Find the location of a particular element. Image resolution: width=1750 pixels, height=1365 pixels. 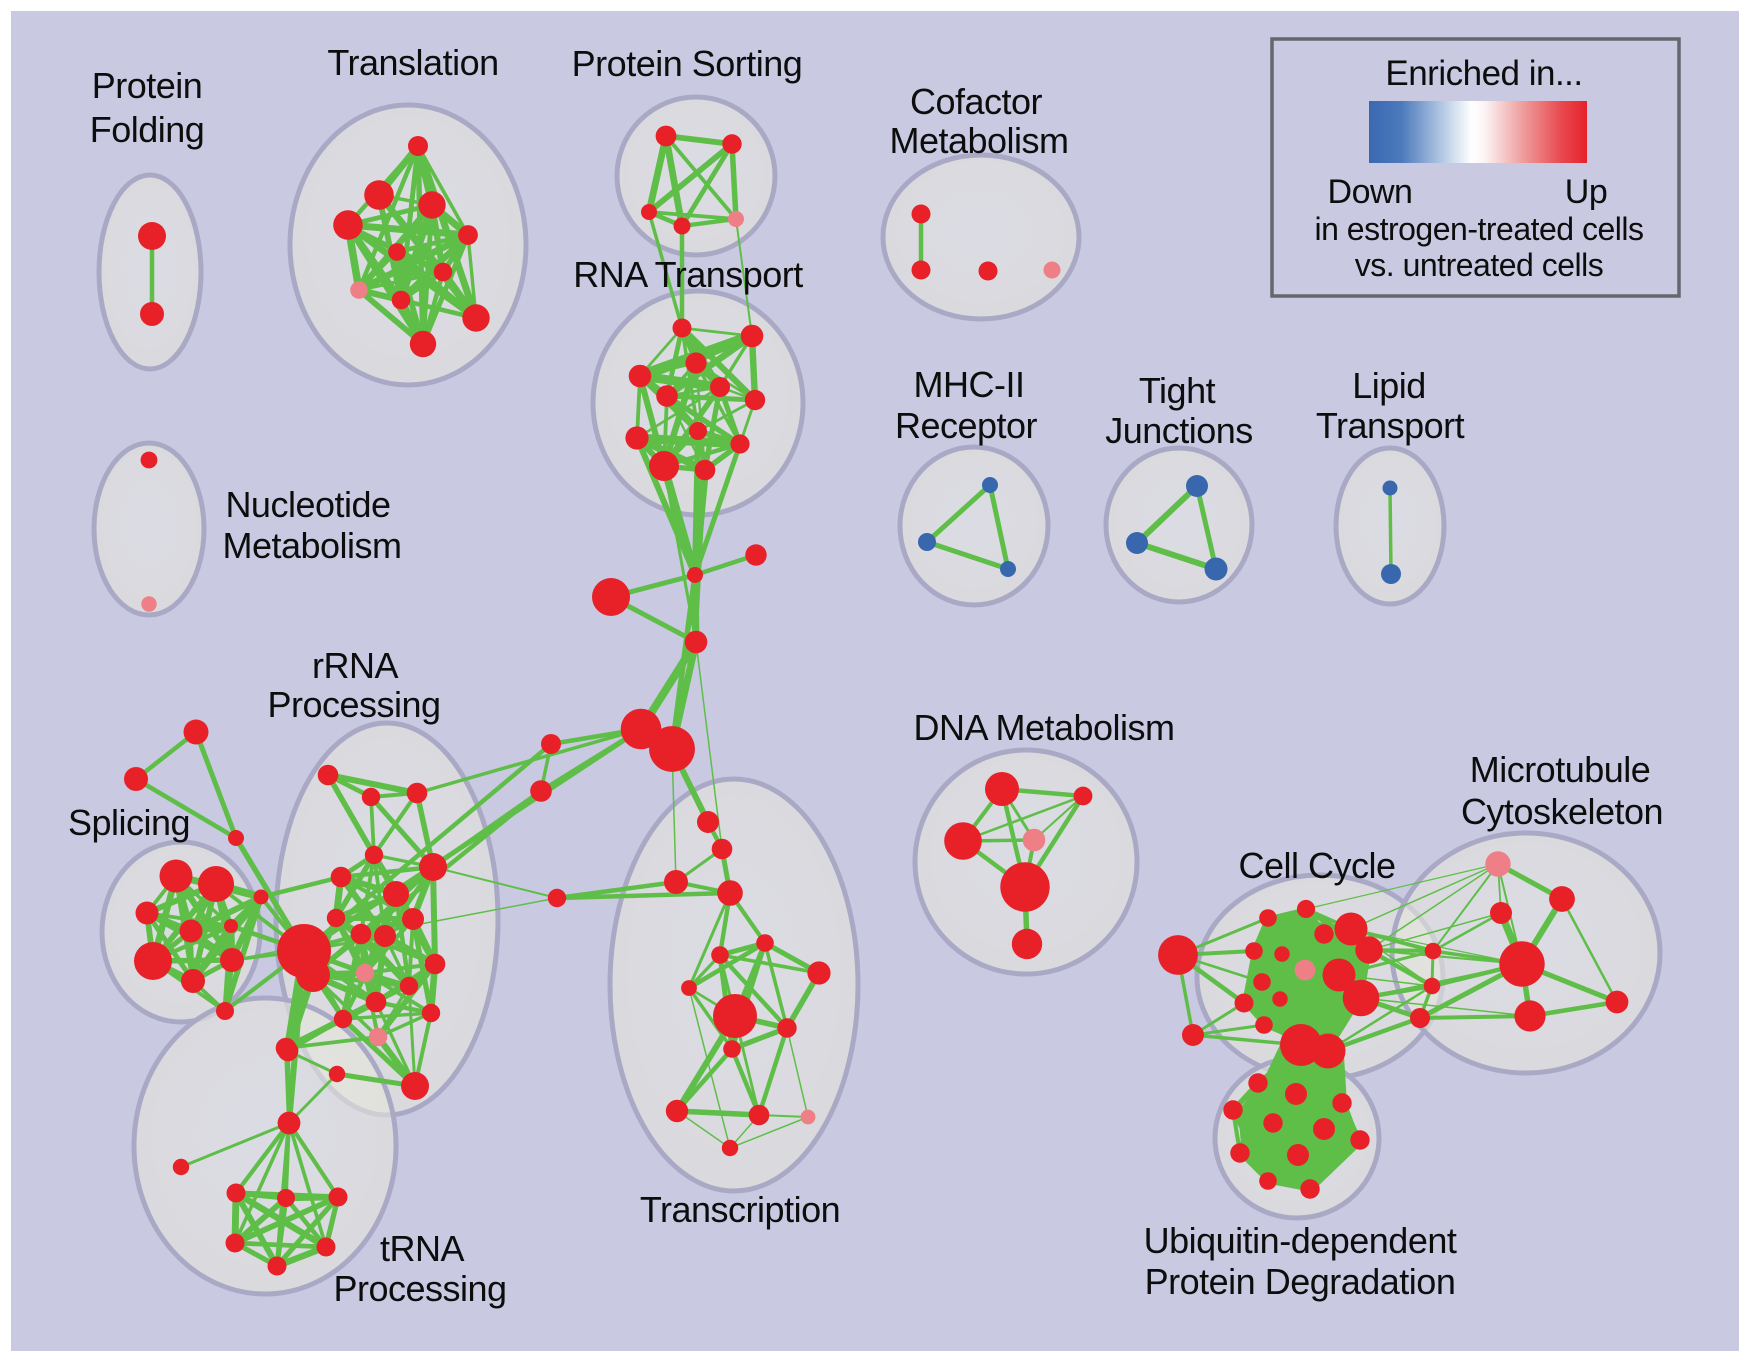

svg-text: Tight is located at coordinates (1177, 390).